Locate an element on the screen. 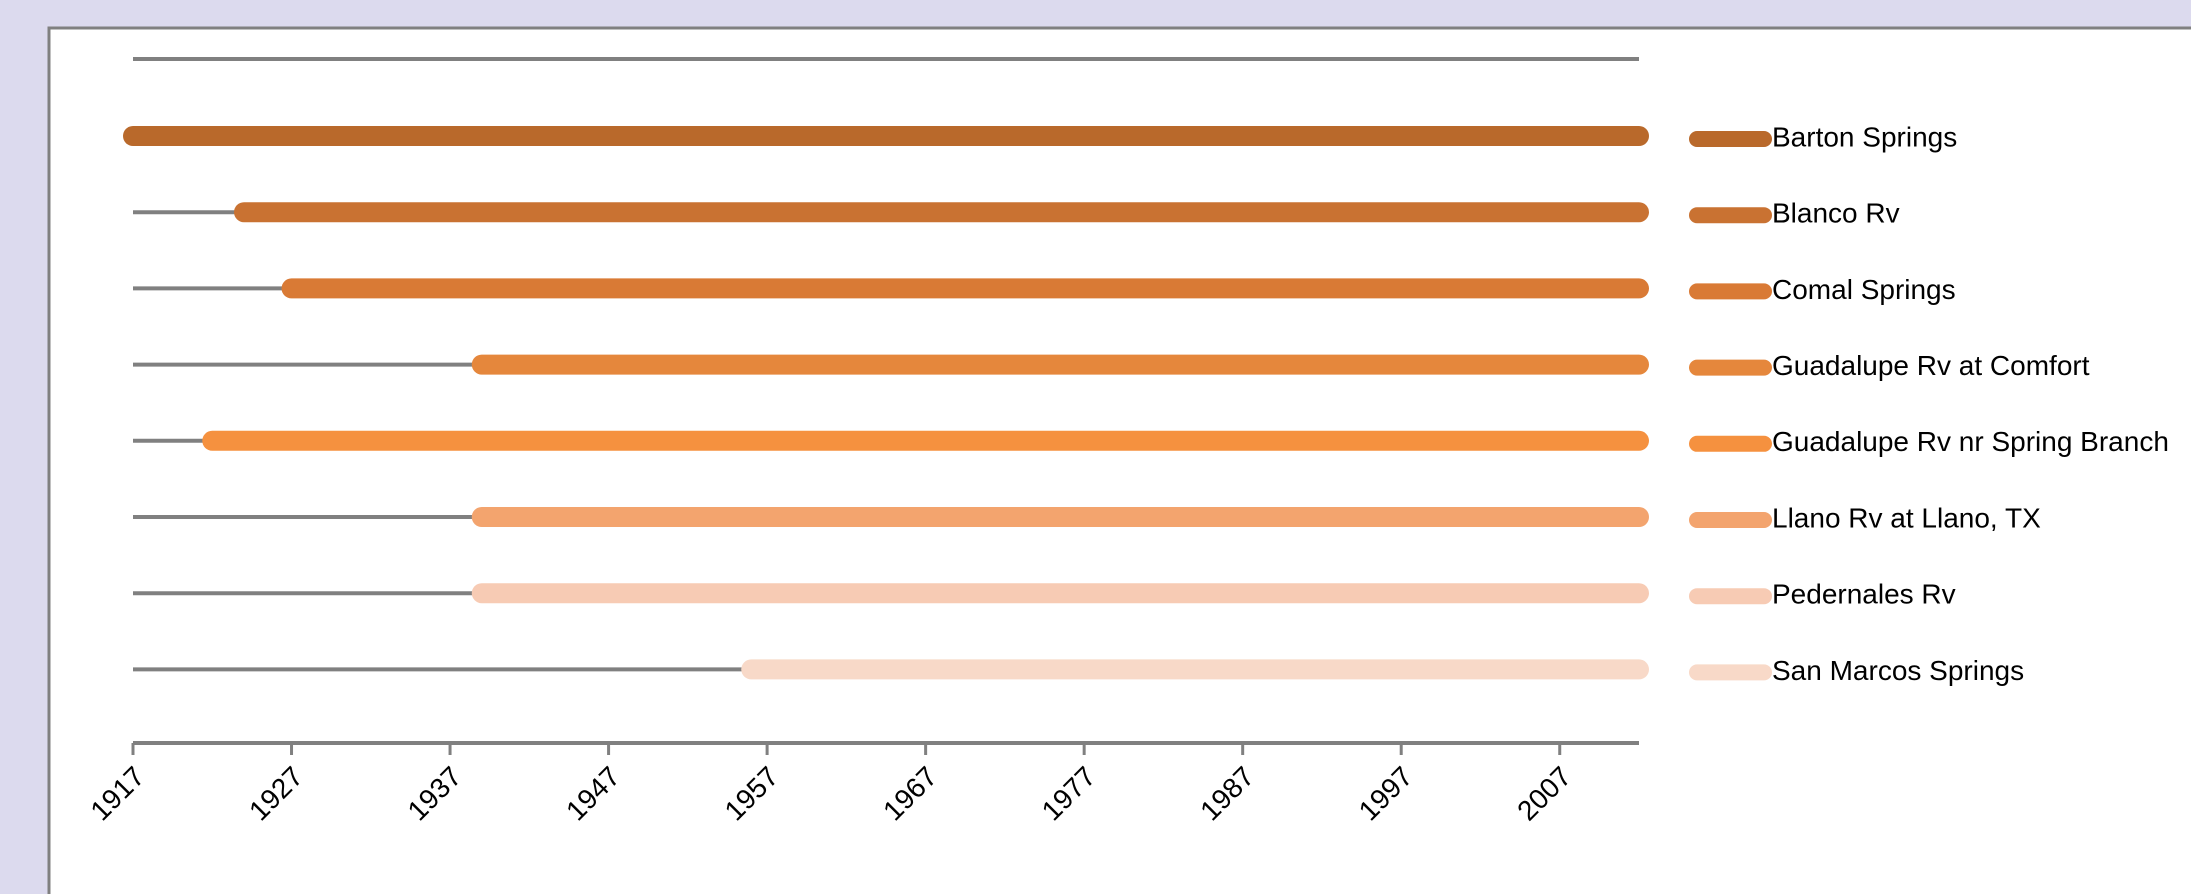 The image size is (2191, 894). legend-label: Pedernales Rv is located at coordinates (1864, 594).